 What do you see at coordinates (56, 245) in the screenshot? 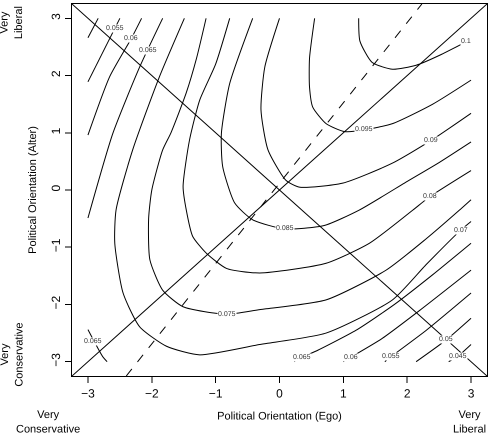
I see `y-tick-label: −1` at bounding box center [56, 245].